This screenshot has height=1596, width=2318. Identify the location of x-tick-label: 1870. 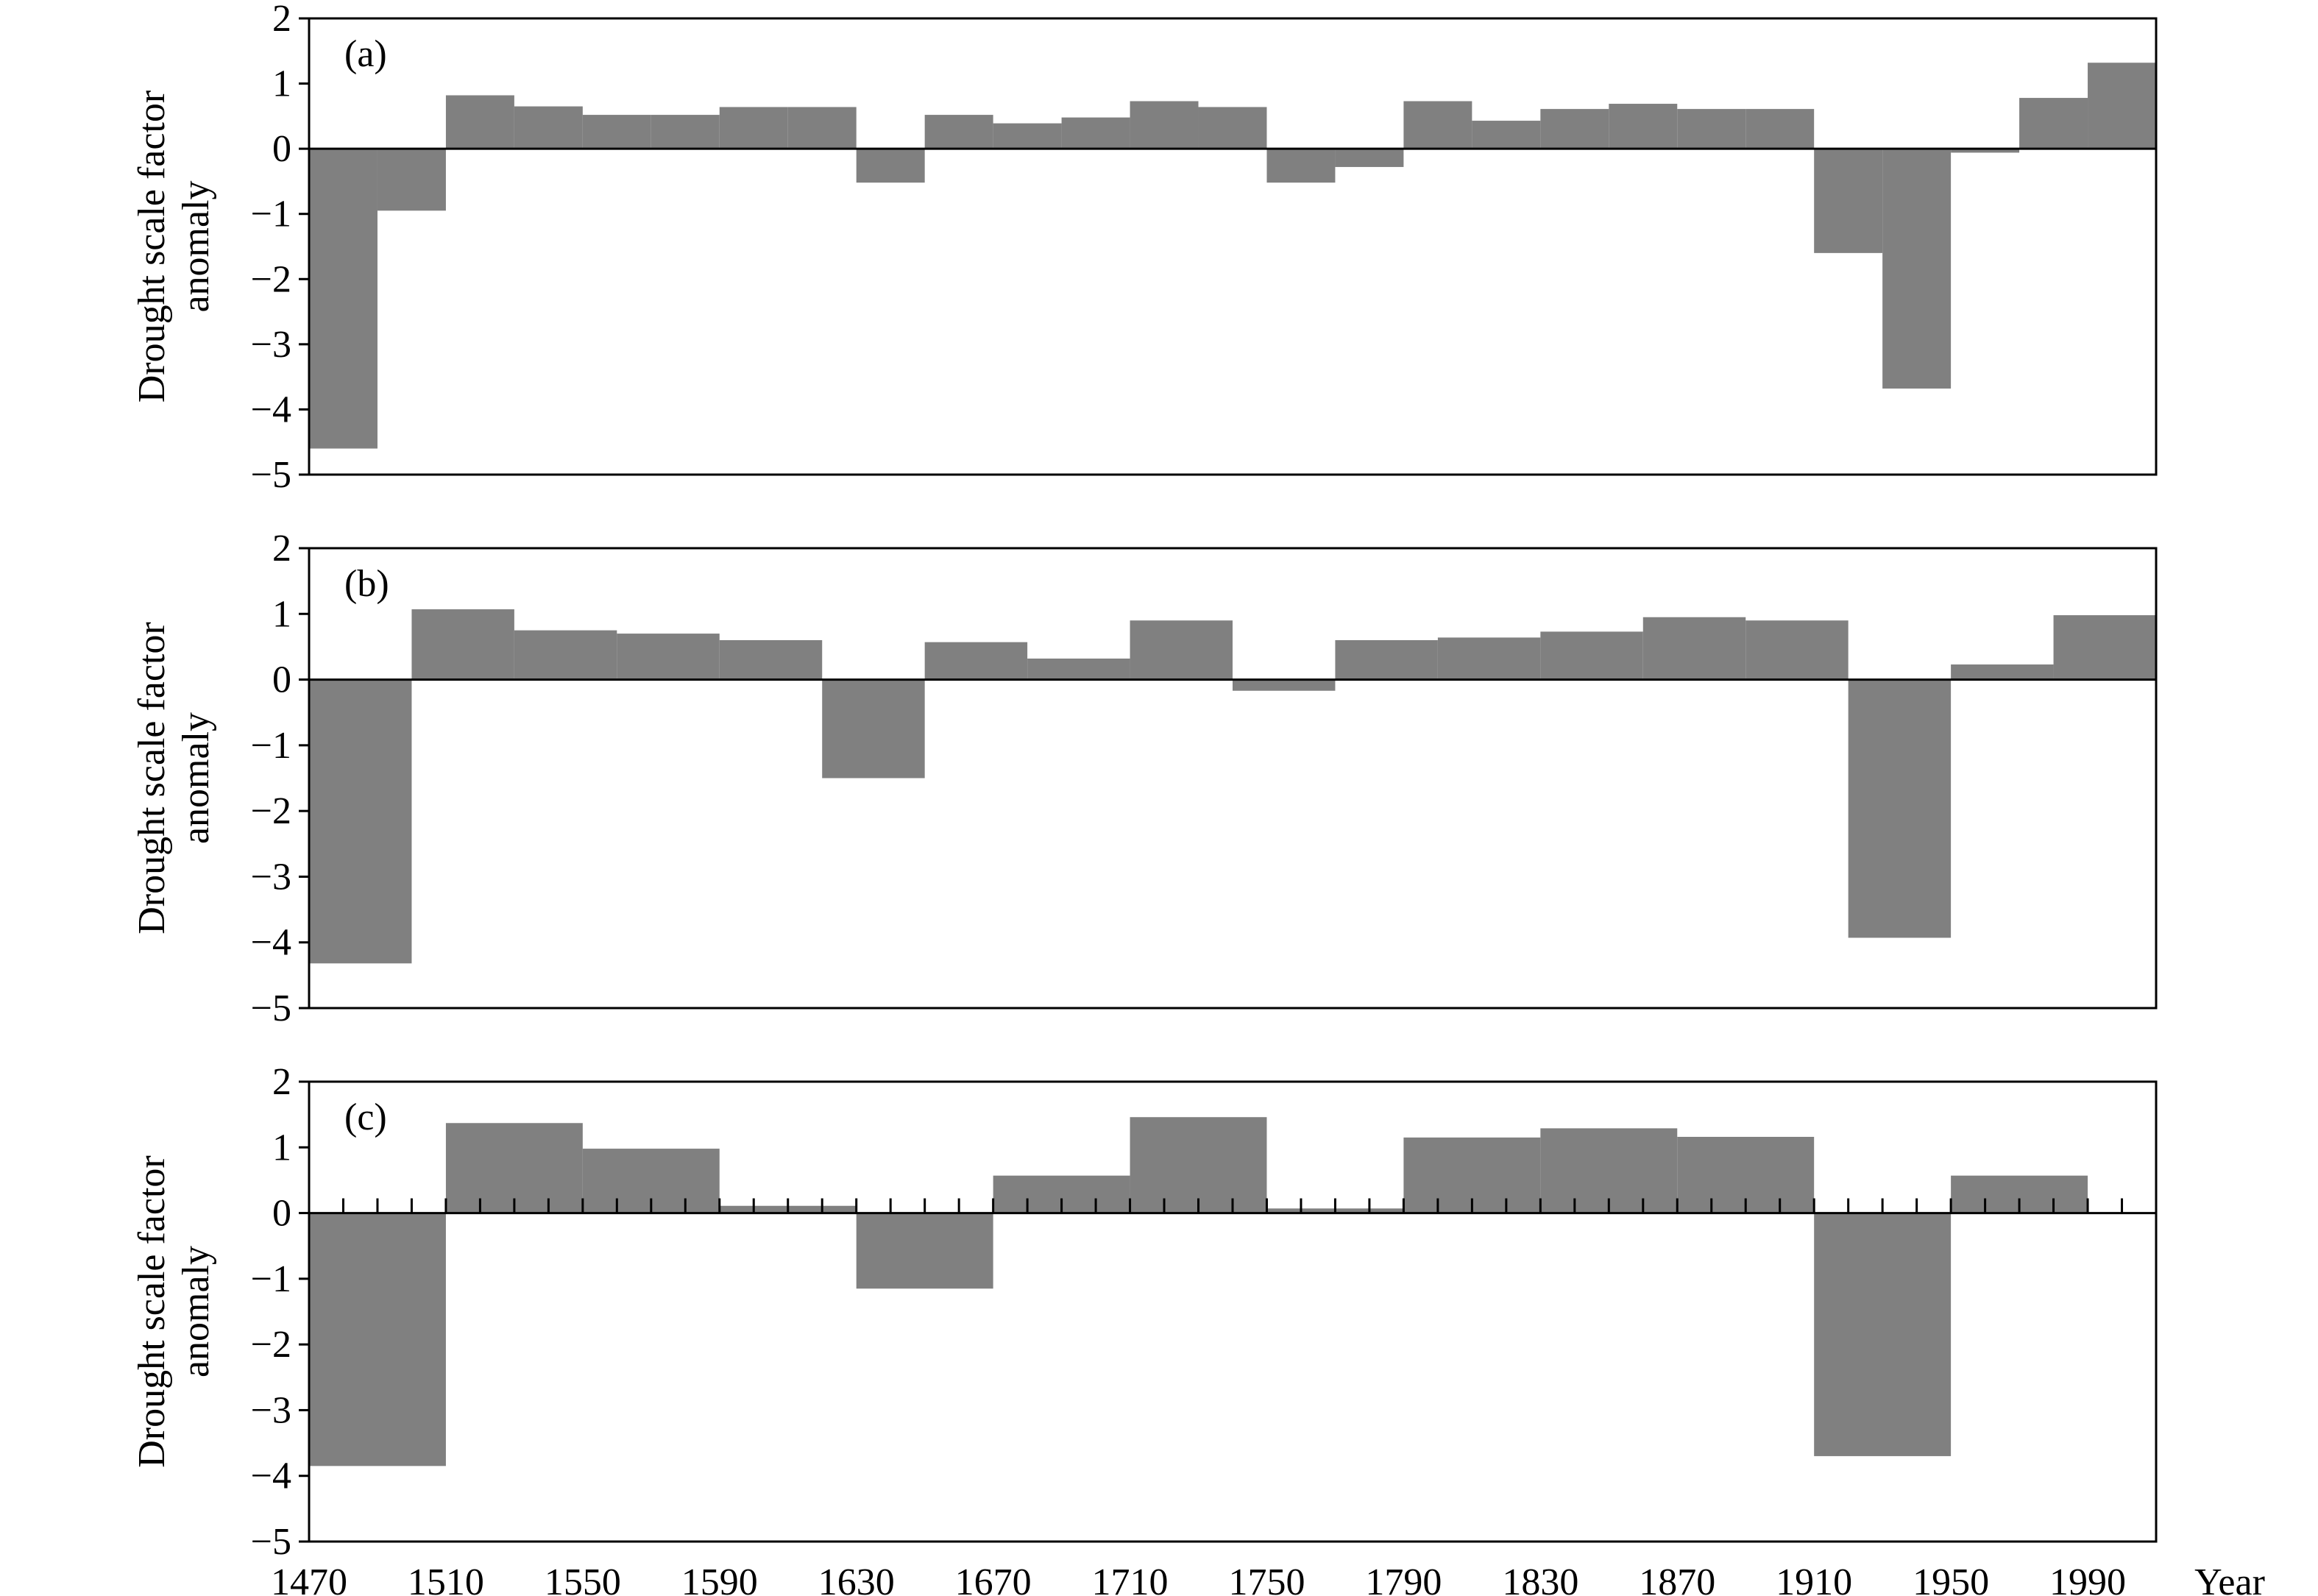
(1677, 1579).